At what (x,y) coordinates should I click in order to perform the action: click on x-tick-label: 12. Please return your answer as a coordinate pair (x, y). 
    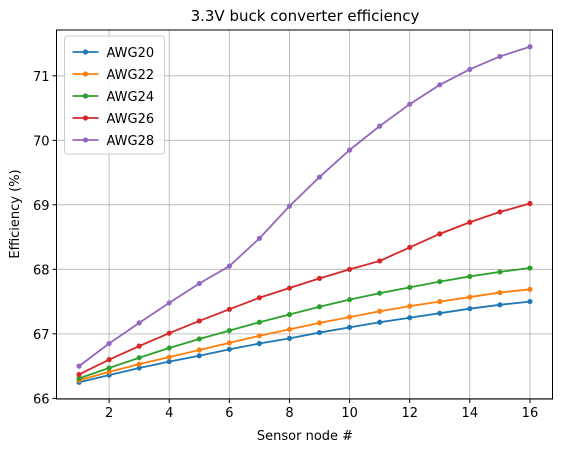
    Looking at the image, I should click on (409, 413).